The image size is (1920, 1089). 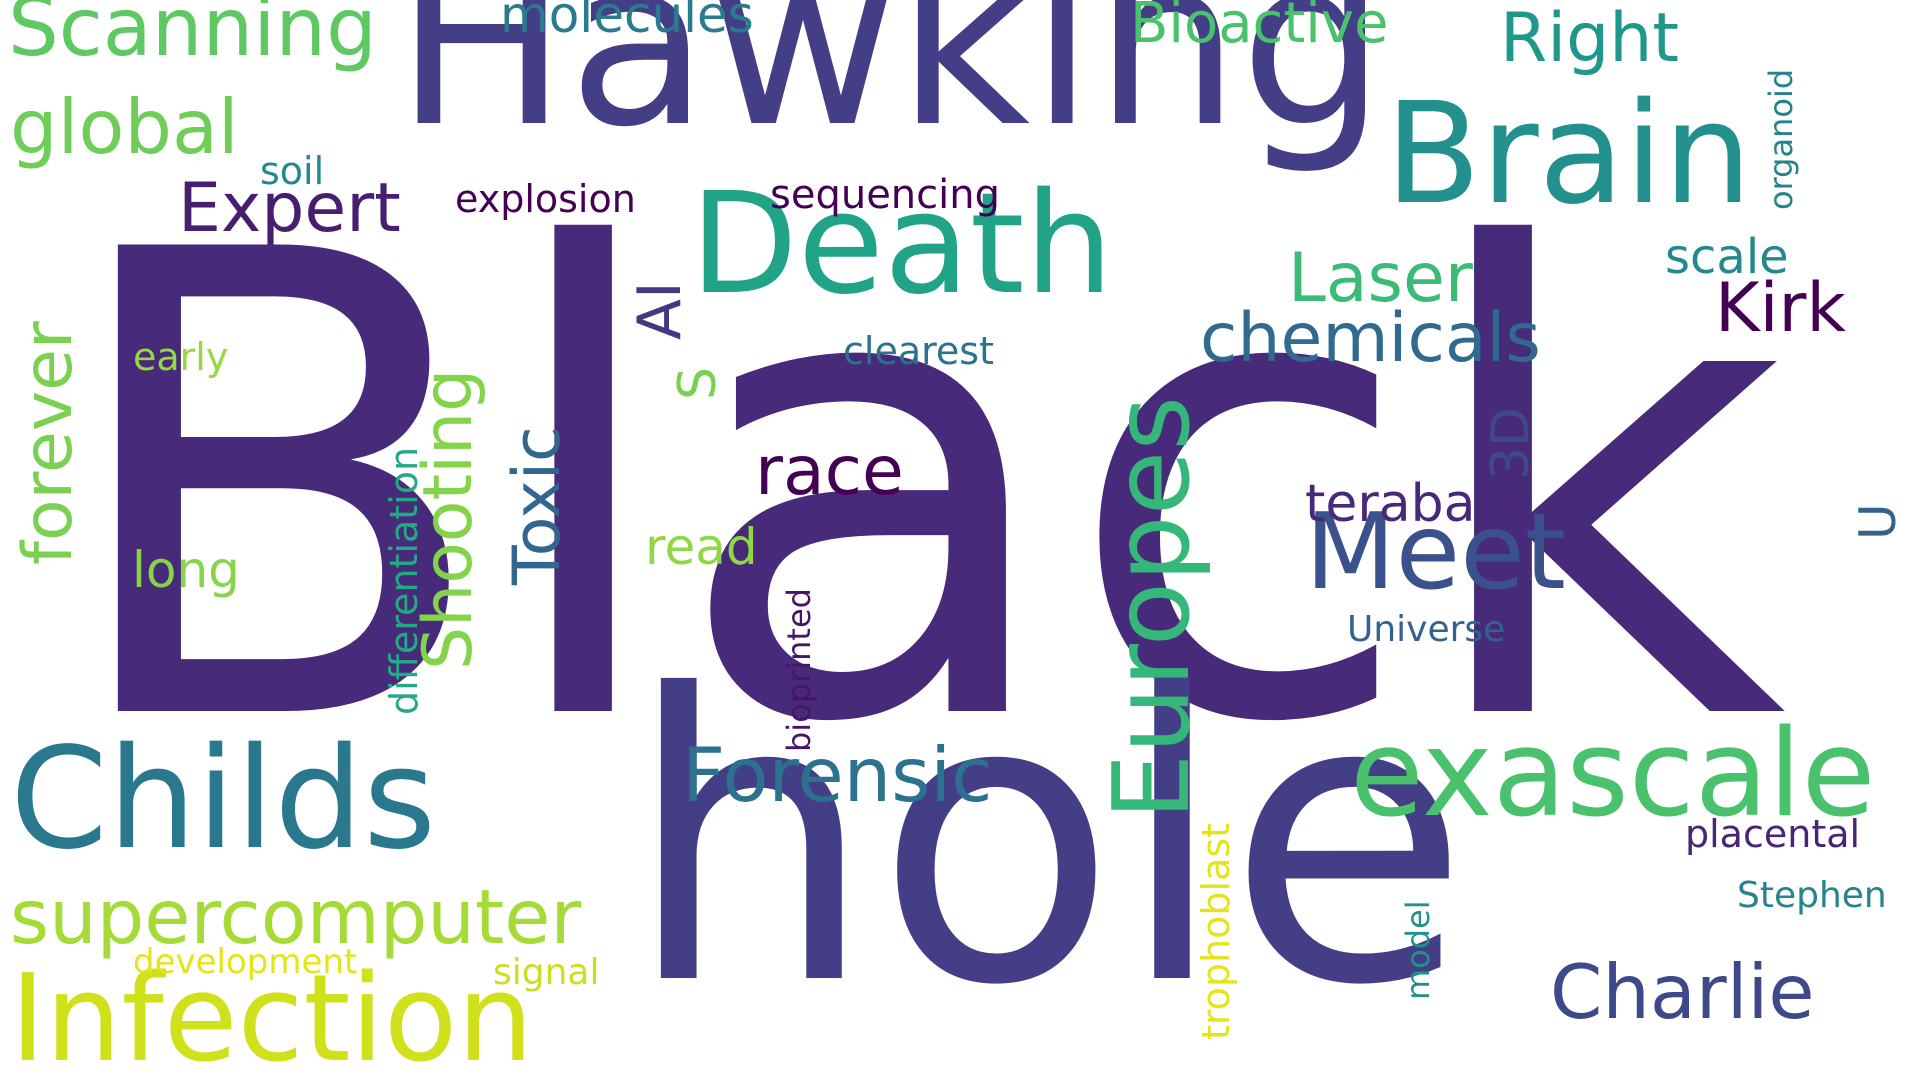 I want to click on word-molecules: molecules, so click(x=627, y=22).